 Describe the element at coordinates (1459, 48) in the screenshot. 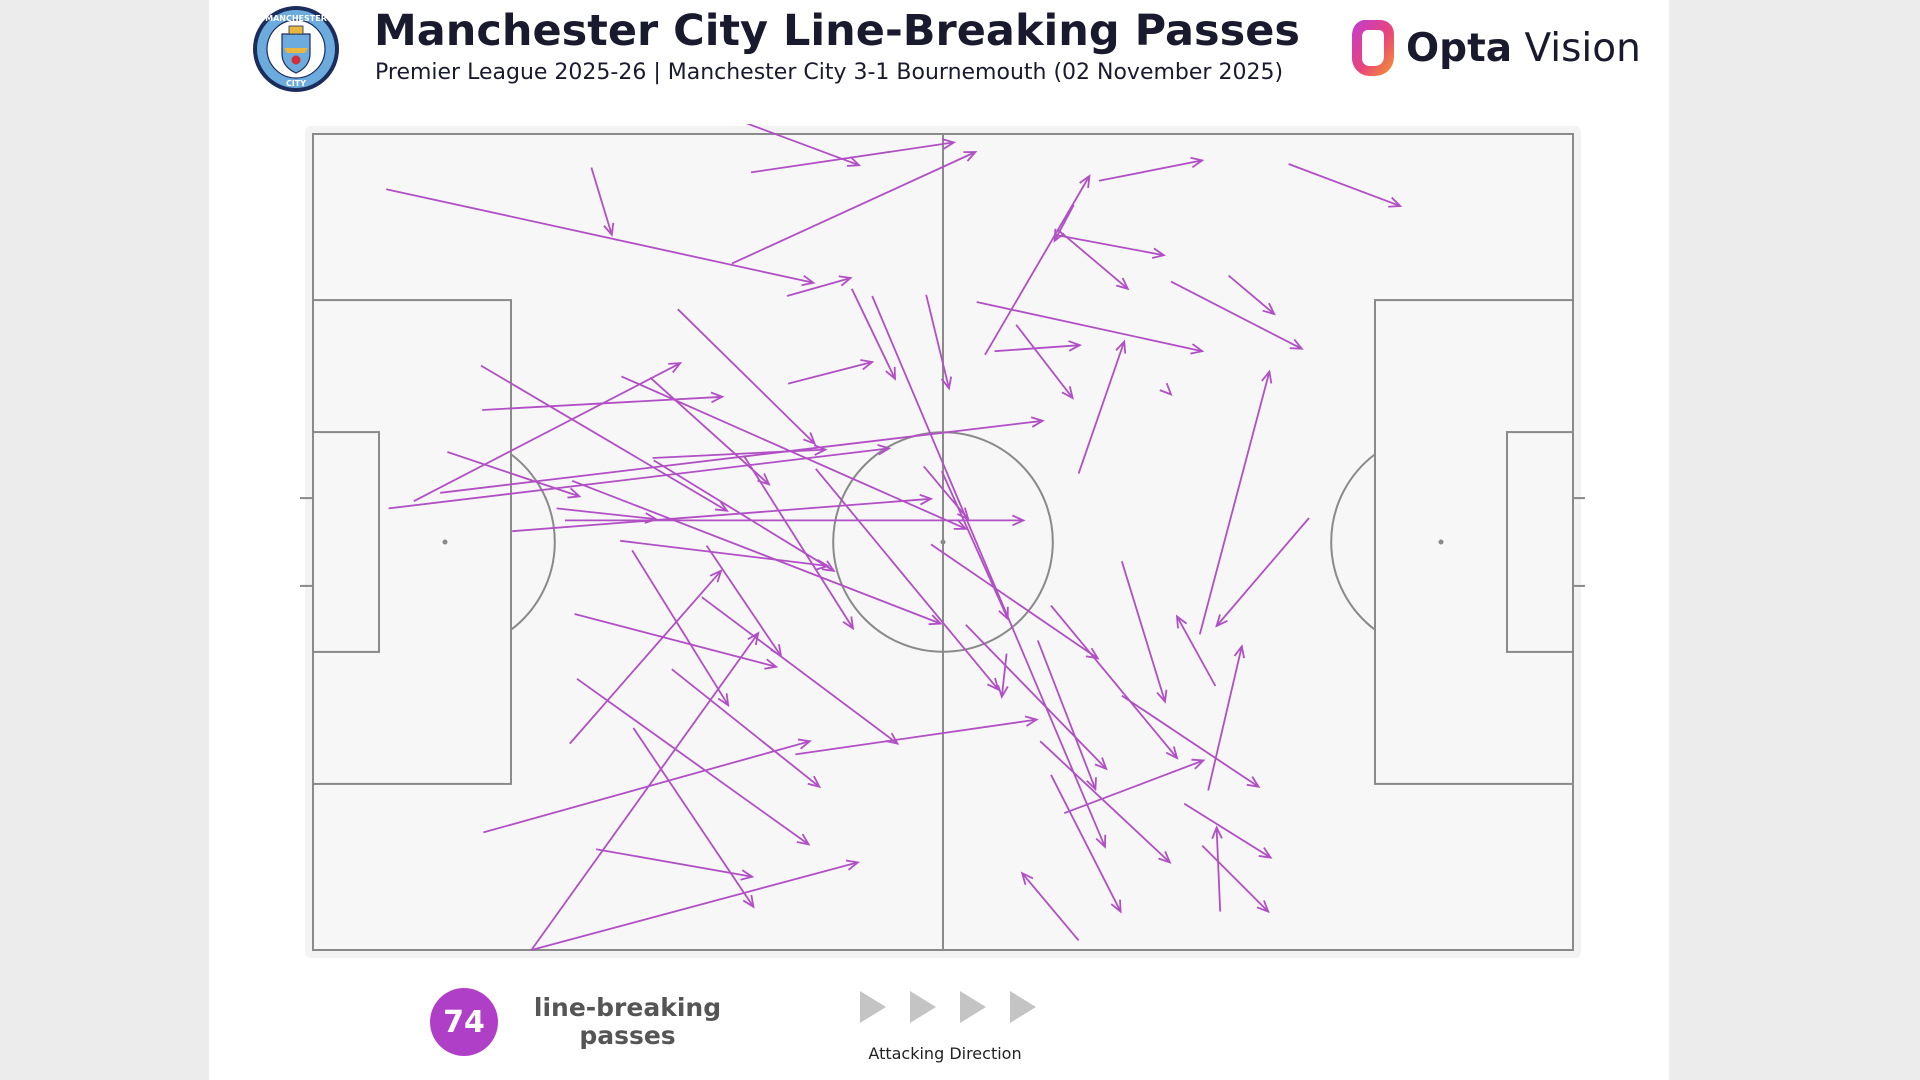

I see `brand-name-bold: Opta` at that location.